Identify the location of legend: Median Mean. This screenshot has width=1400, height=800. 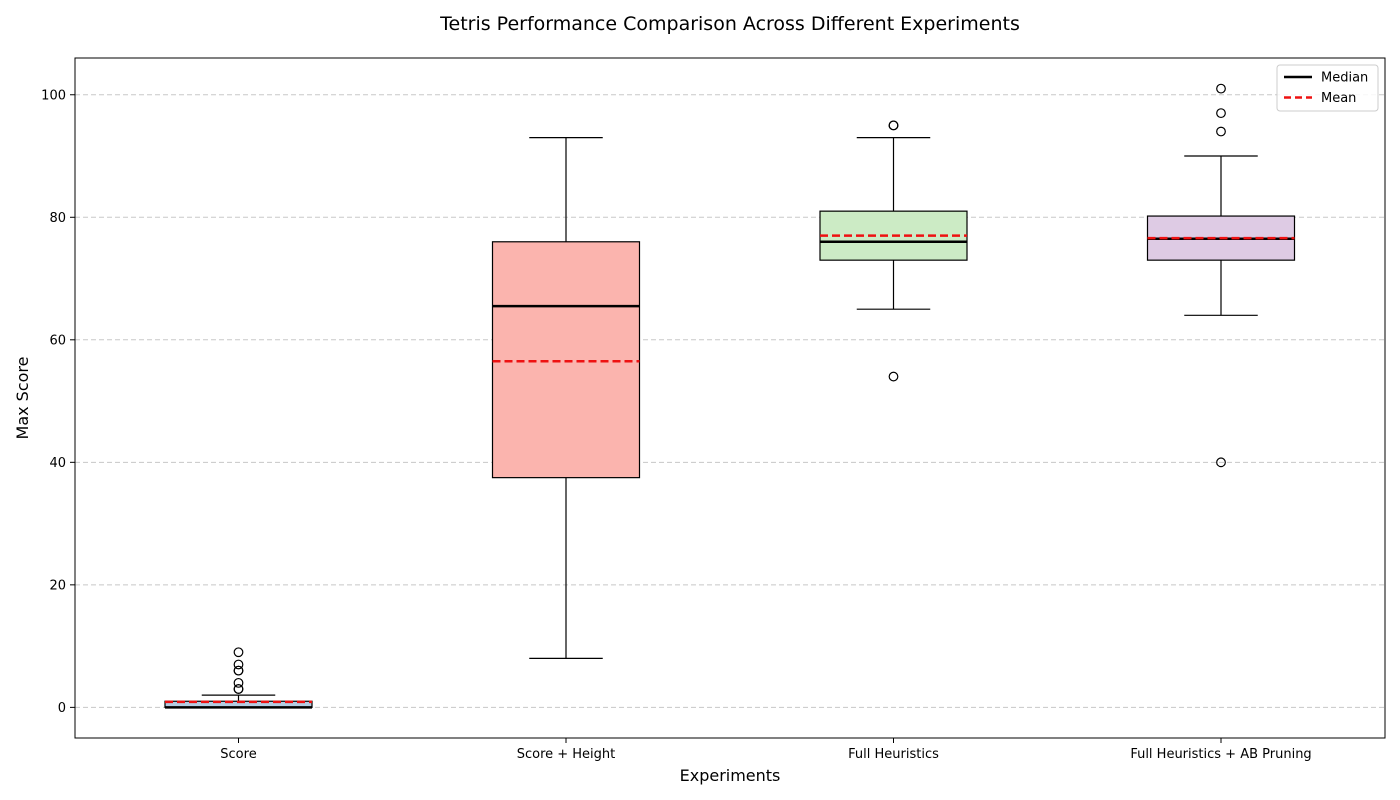
(1327, 88).